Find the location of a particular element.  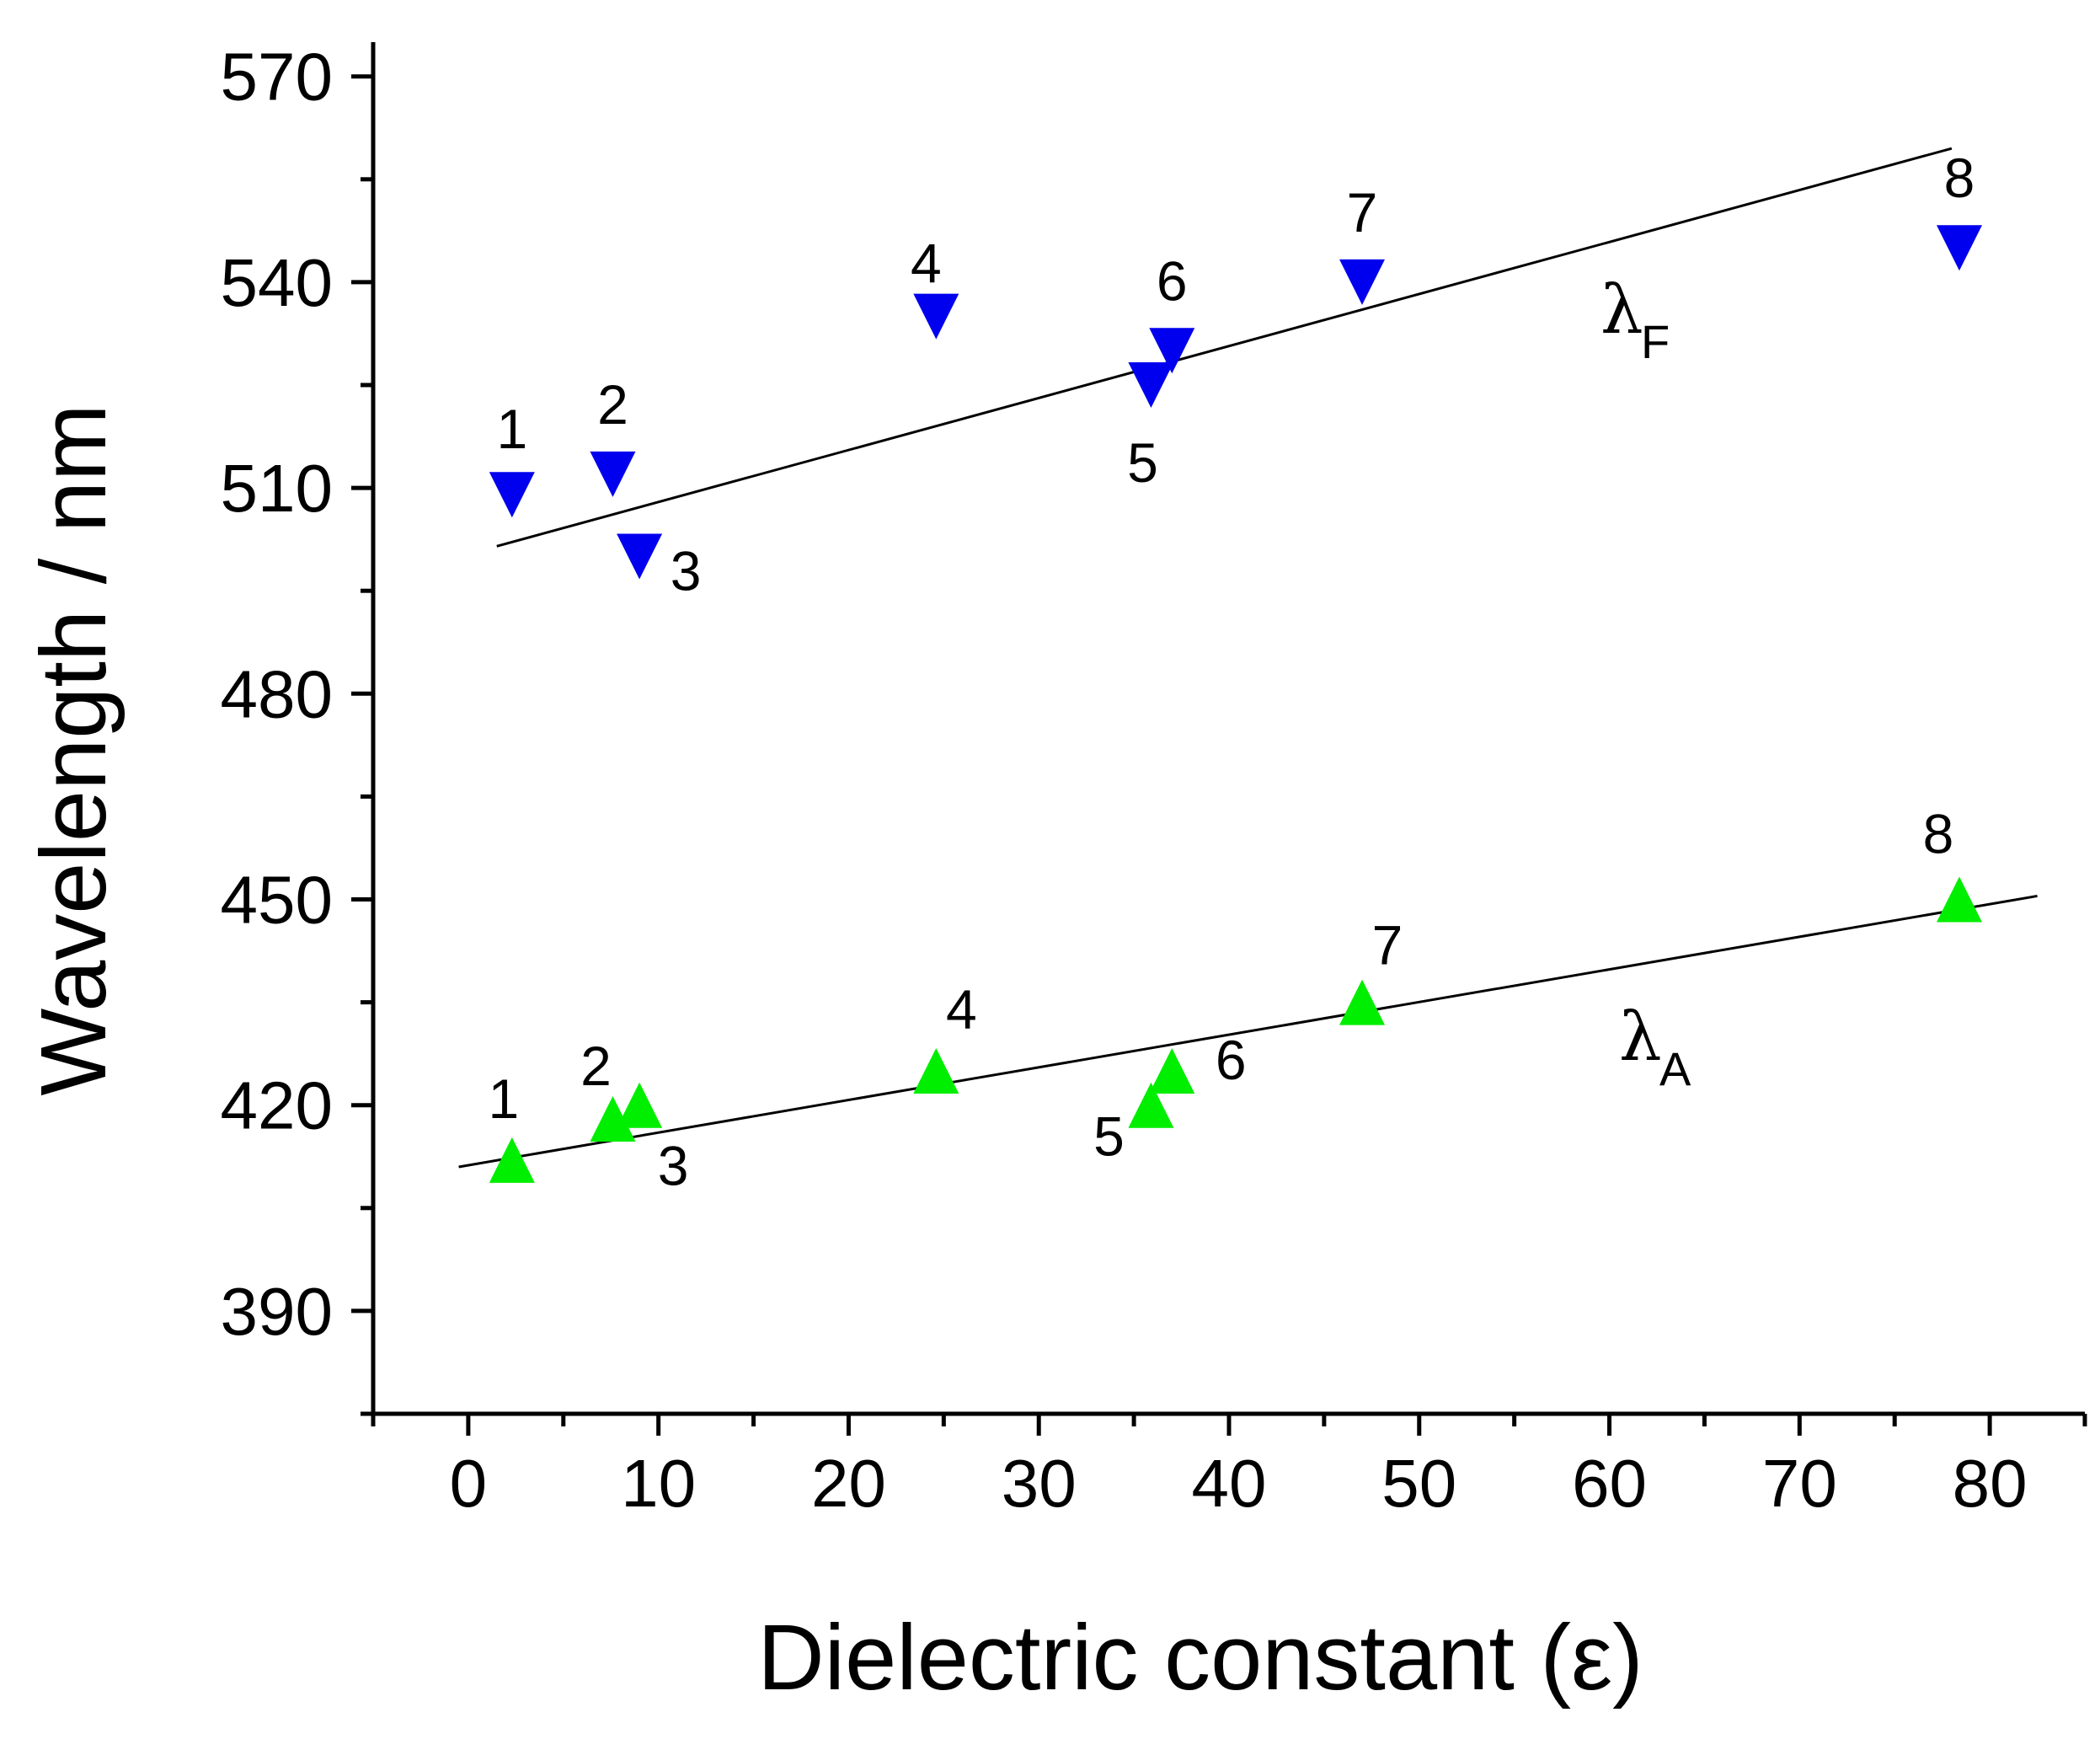

x-tick-label: 40 is located at coordinates (1229, 1483).